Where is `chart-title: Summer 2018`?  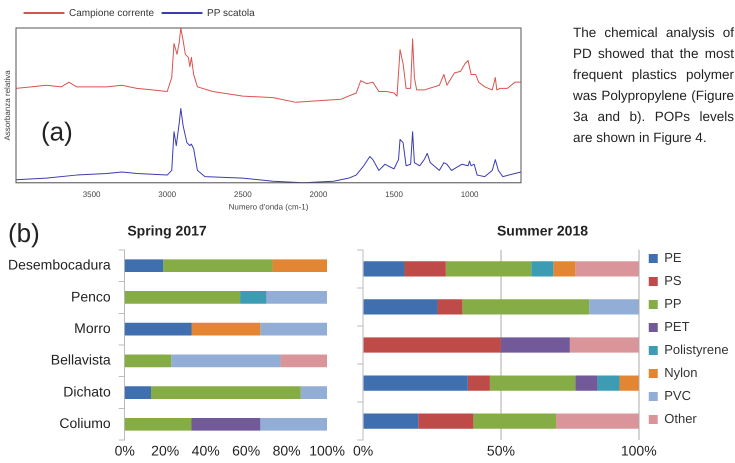 chart-title: Summer 2018 is located at coordinates (542, 230).